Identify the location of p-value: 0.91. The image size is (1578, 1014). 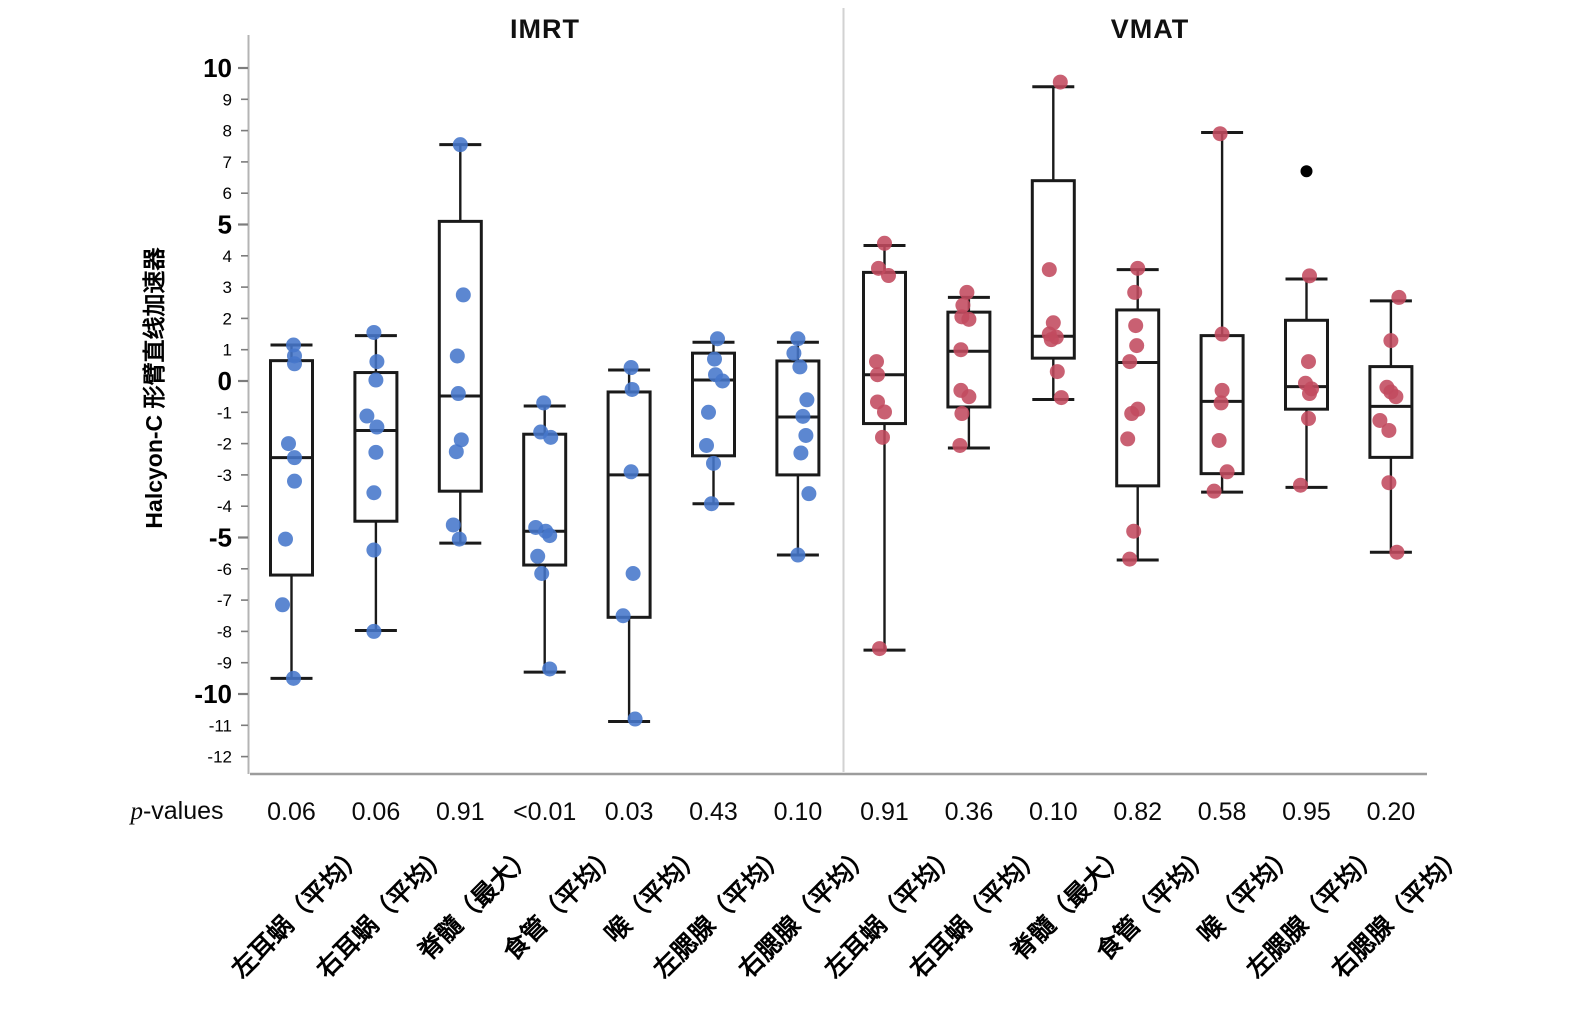
(460, 812).